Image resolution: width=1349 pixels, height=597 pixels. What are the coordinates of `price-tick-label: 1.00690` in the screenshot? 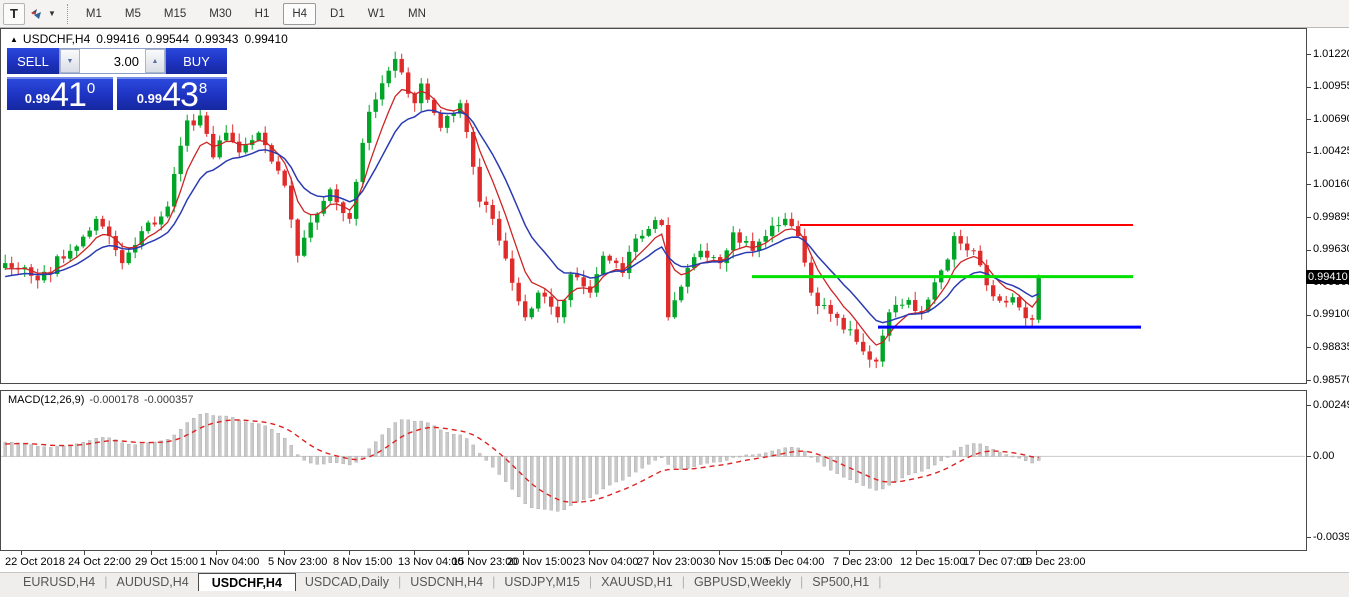 It's located at (1331, 118).